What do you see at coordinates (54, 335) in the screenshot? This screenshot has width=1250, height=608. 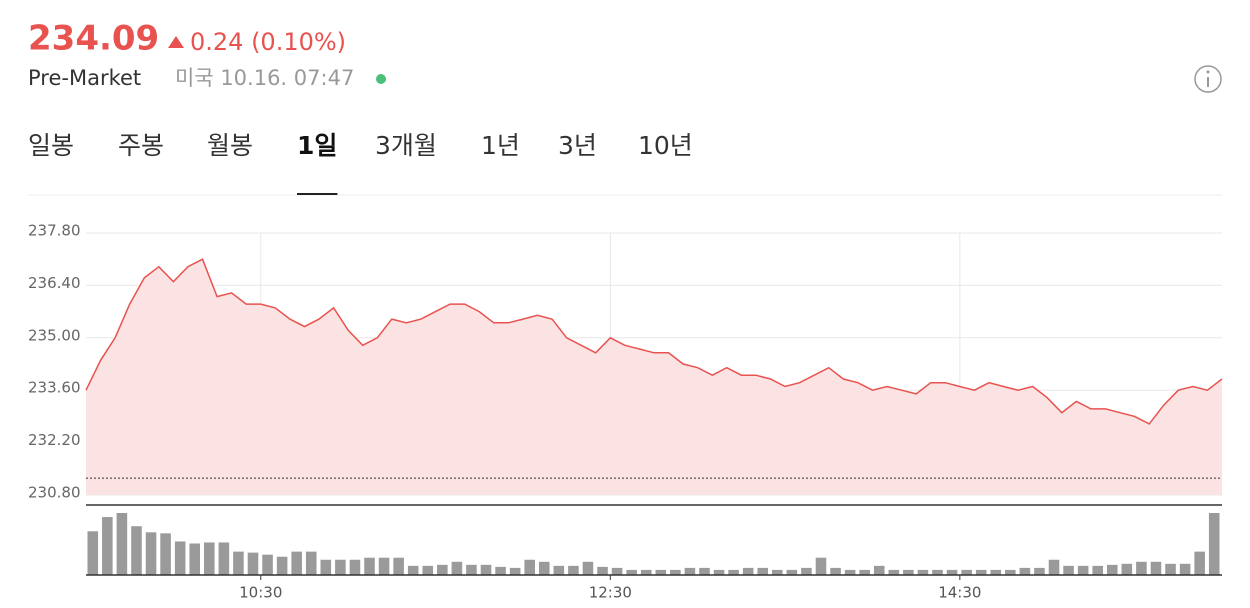 I see `y-tick-label: 235.00` at bounding box center [54, 335].